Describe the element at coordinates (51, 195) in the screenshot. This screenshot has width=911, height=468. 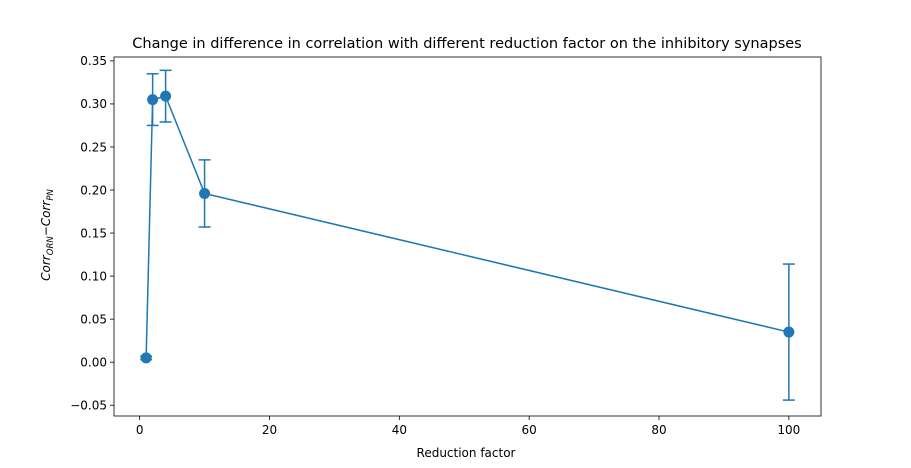
I see `y-label-sub-pn: PN` at that location.